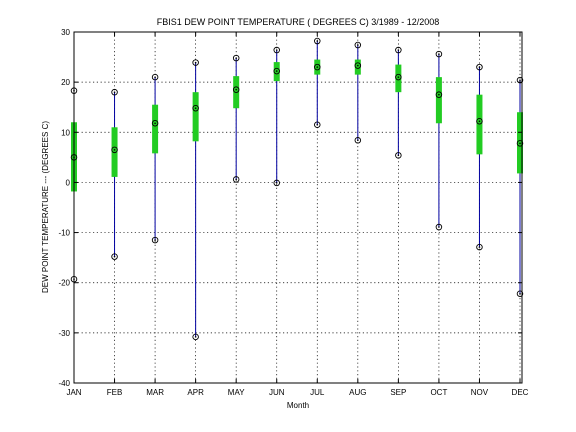 The height and width of the screenshot is (432, 576). What do you see at coordinates (277, 392) in the screenshot?
I see `x-tick-label: JUN` at bounding box center [277, 392].